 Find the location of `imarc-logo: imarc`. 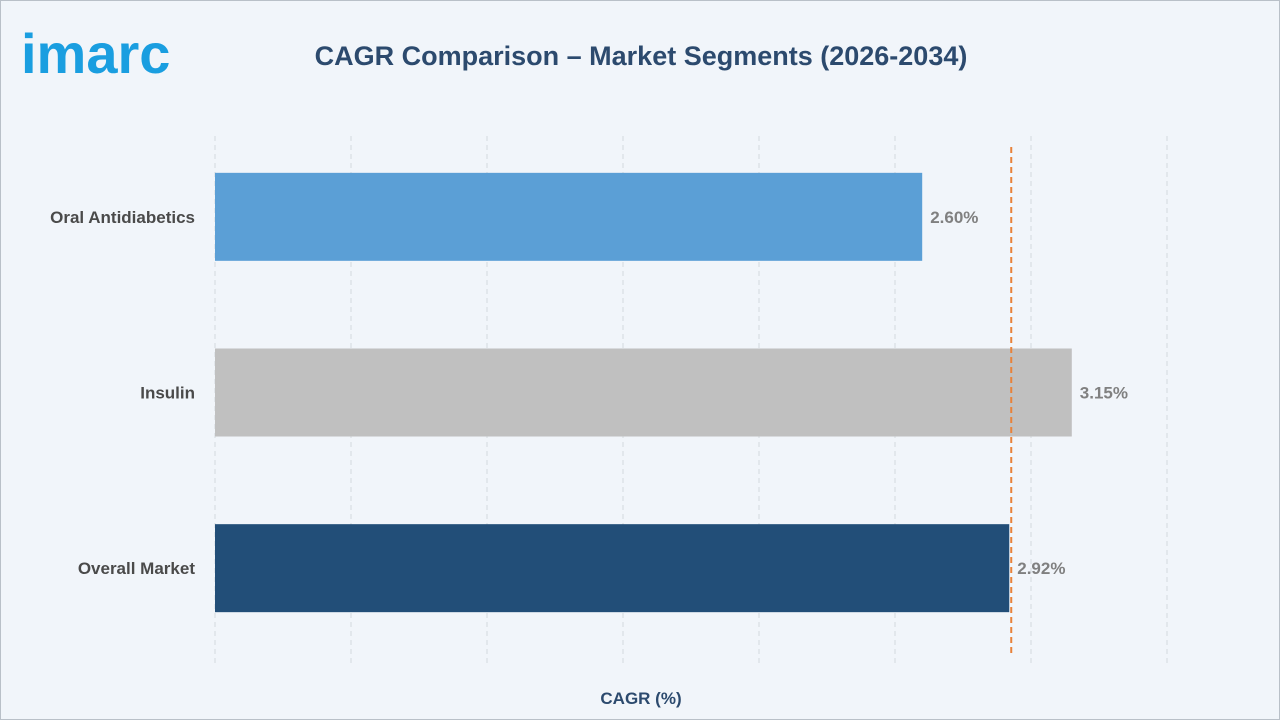

imarc-logo: imarc is located at coordinates (116, 49).